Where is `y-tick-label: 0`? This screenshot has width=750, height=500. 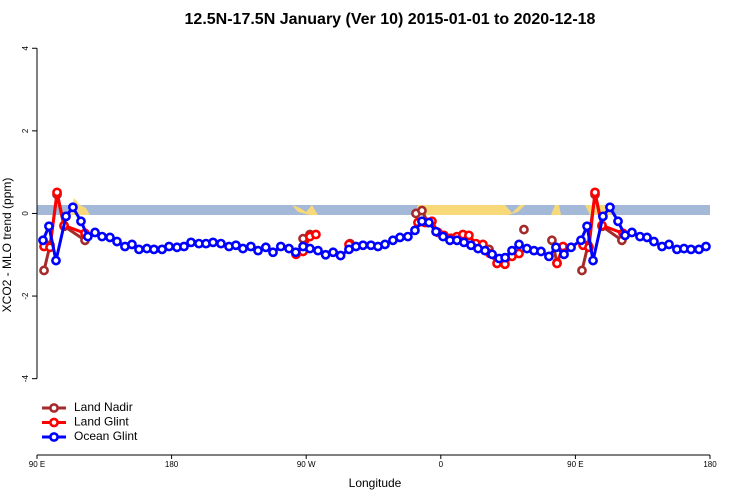 y-tick-label: 0 is located at coordinates (25, 213).